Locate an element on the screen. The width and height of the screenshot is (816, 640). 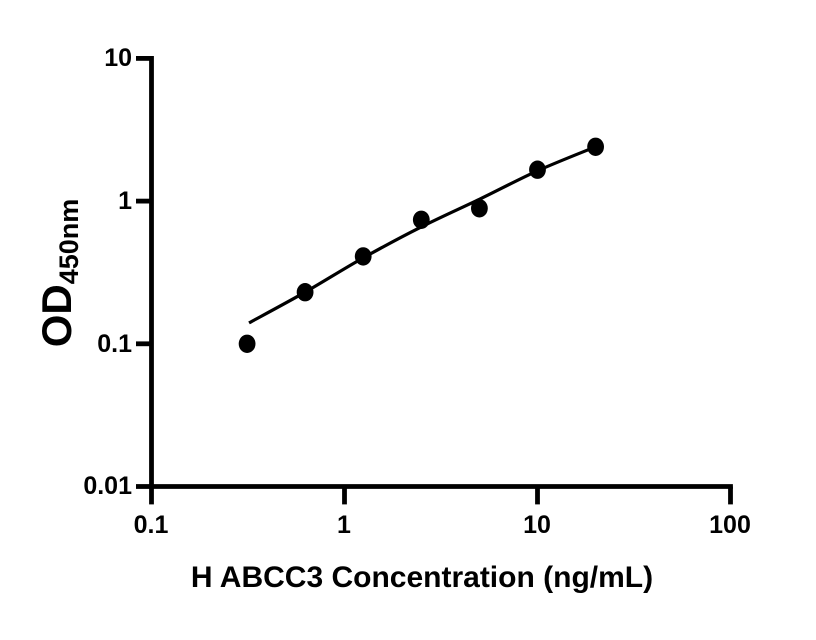
y-axis-title-main: OD is located at coordinates (56, 316).